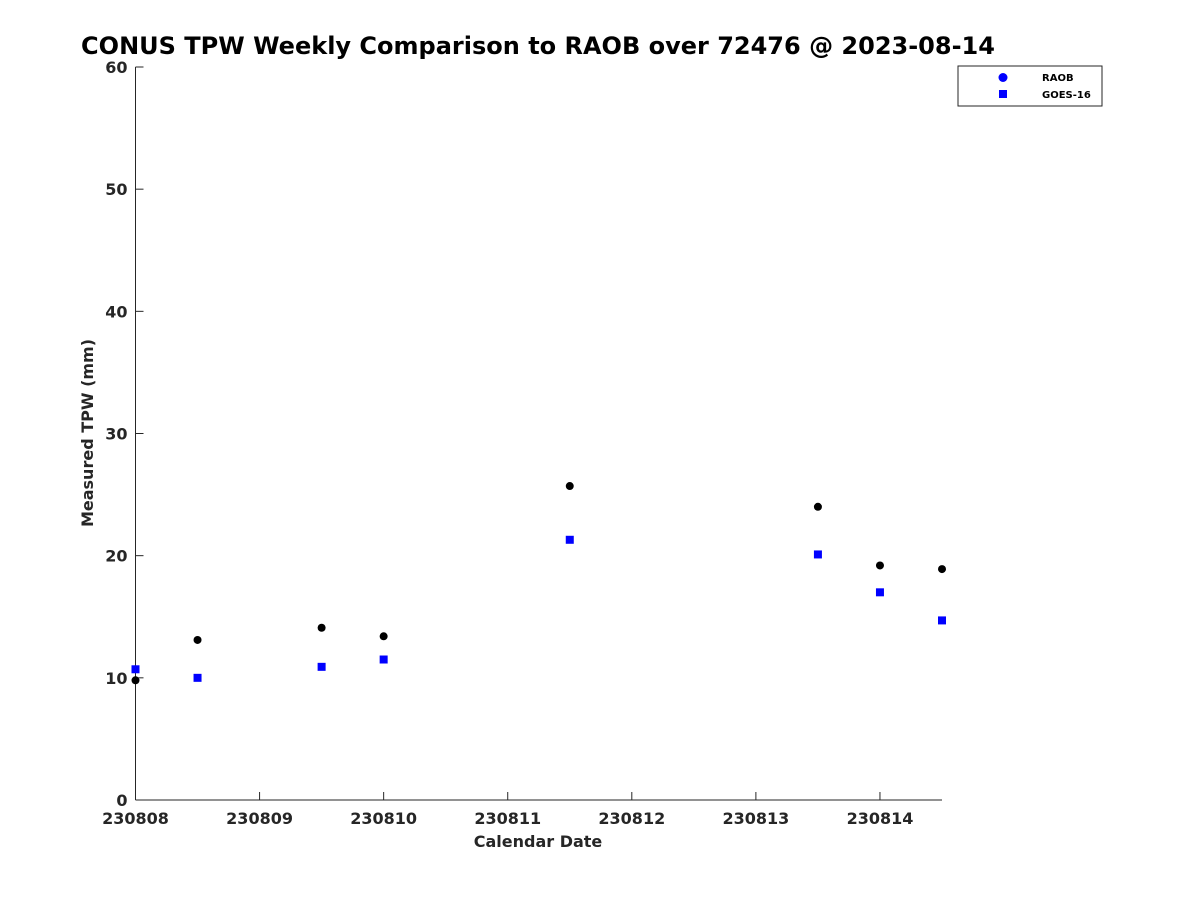  Describe the element at coordinates (1066, 95) in the screenshot. I see `legend-label-goes-16: GOES-16` at that location.